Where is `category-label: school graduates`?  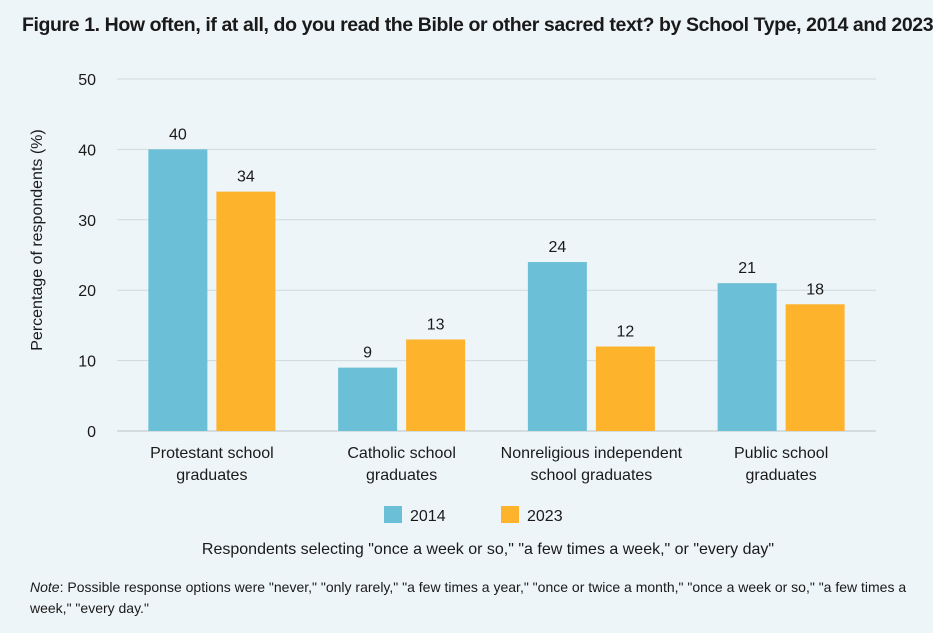
category-label: school graduates is located at coordinates (591, 475).